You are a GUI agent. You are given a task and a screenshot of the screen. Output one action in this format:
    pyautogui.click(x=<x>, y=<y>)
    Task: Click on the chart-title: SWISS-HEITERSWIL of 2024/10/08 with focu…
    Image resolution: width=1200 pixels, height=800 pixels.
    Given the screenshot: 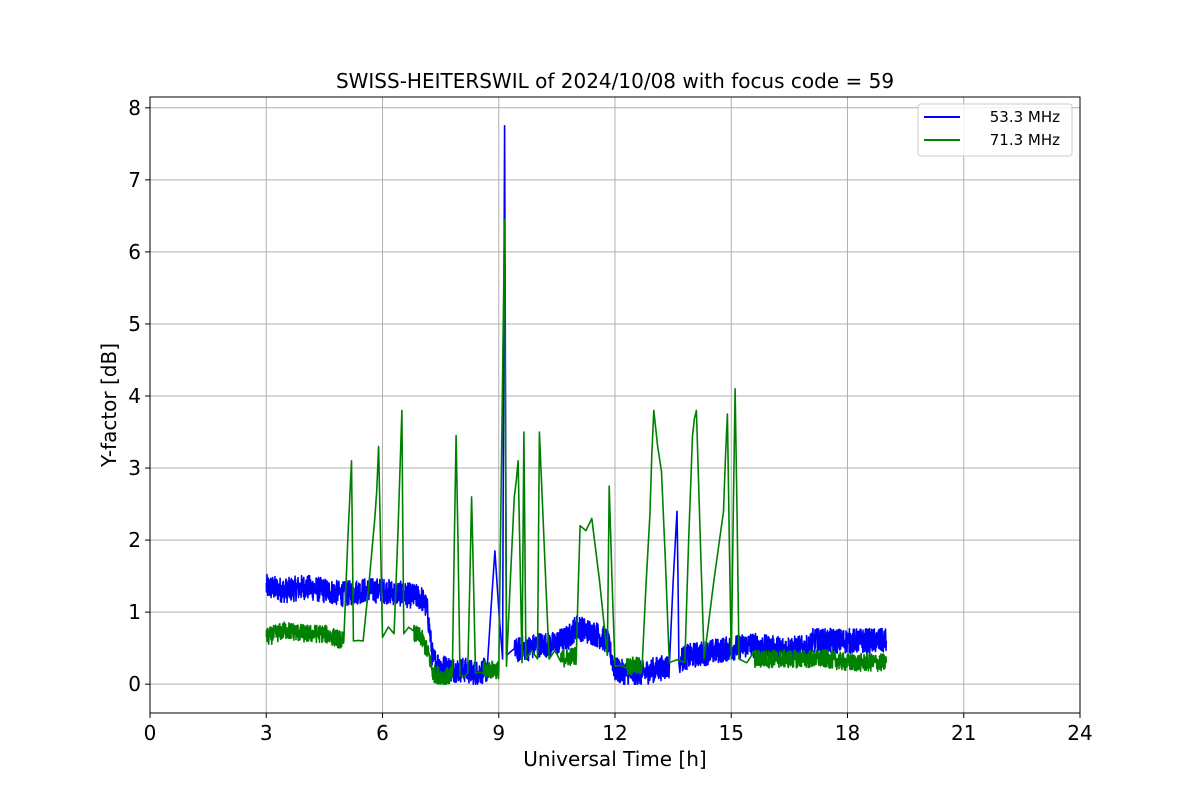 What is the action you would take?
    pyautogui.click(x=615, y=81)
    